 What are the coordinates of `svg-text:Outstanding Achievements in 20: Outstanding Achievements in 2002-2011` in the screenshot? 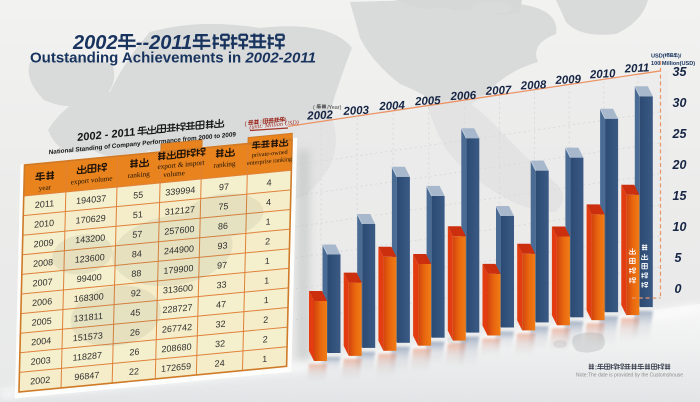 It's located at (173, 58).